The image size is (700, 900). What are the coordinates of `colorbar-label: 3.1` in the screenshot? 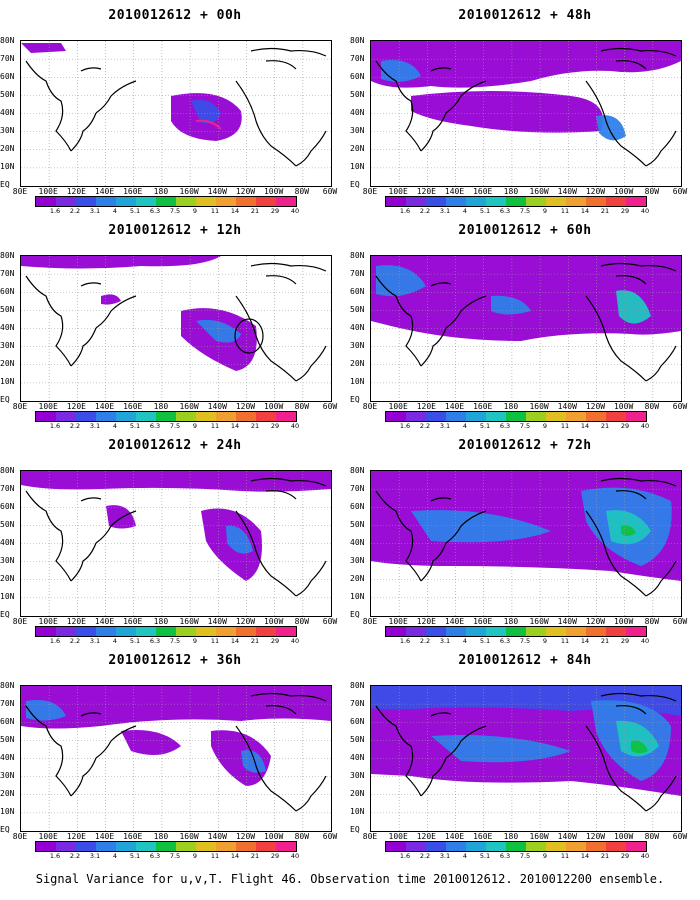 It's located at (95, 856).